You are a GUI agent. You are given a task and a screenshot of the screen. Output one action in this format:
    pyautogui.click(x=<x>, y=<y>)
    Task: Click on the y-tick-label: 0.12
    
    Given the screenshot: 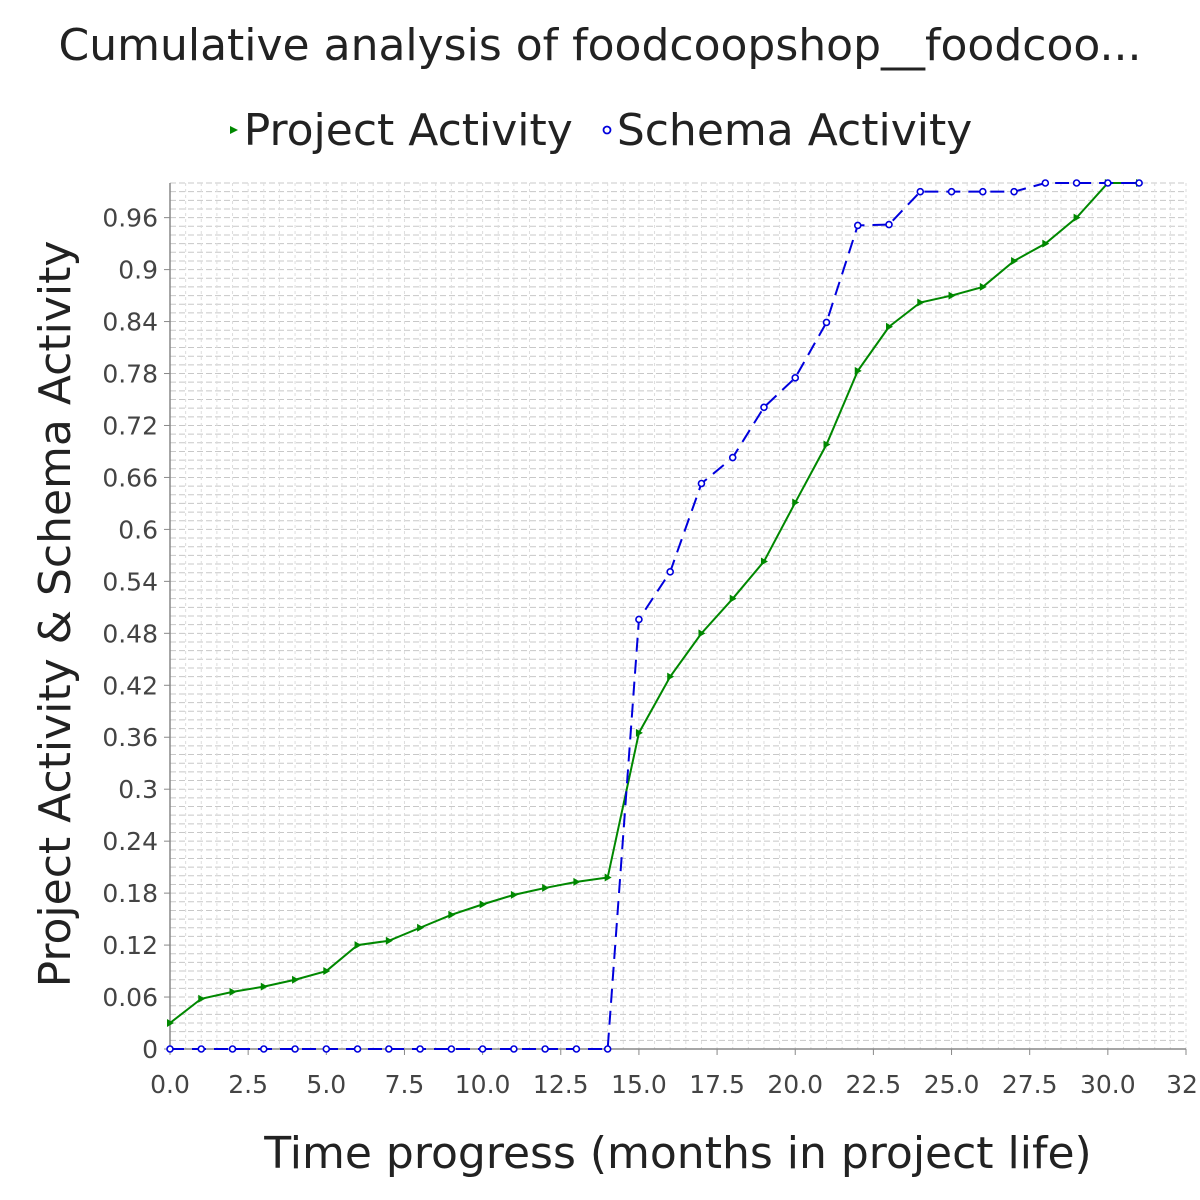 What is the action you would take?
    pyautogui.click(x=130, y=945)
    